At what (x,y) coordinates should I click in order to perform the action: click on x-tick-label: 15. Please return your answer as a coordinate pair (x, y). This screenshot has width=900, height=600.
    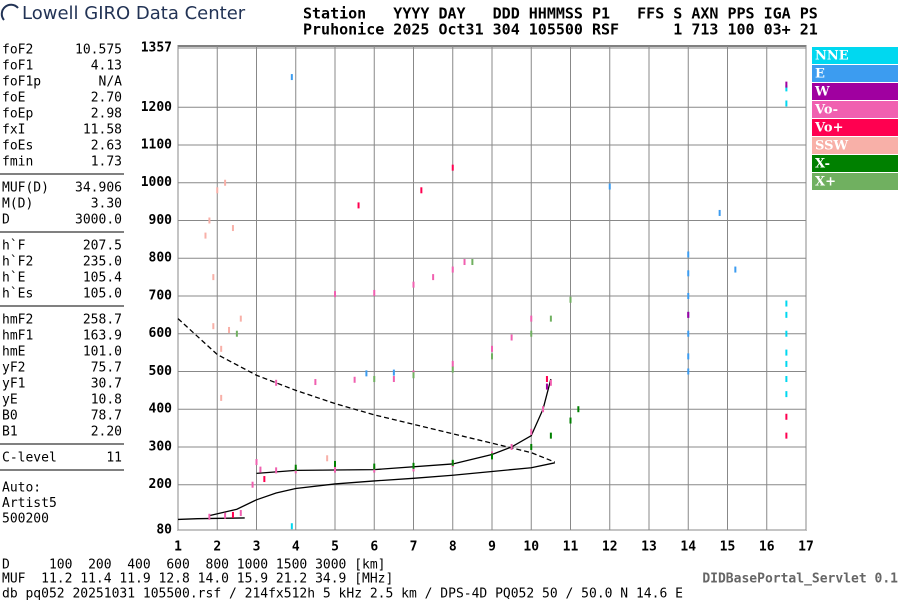
    Looking at the image, I should click on (728, 547).